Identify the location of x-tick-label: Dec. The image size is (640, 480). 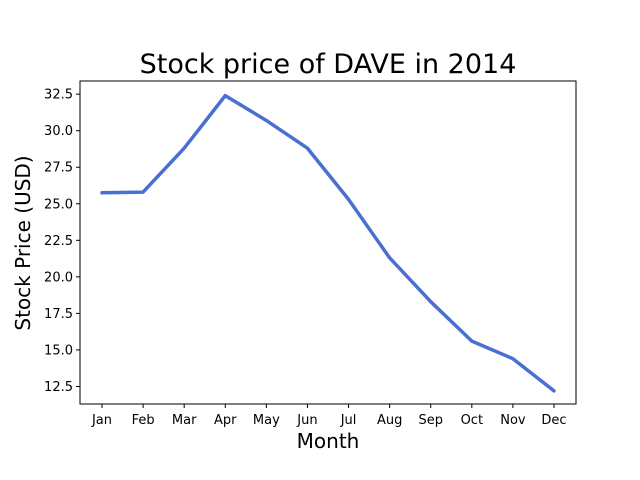
(553, 420).